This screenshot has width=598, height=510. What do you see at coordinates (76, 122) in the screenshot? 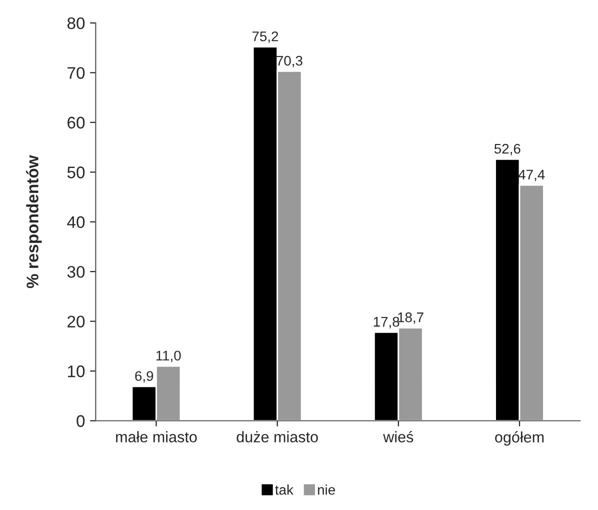
I see `y-tick-label: 60` at bounding box center [76, 122].